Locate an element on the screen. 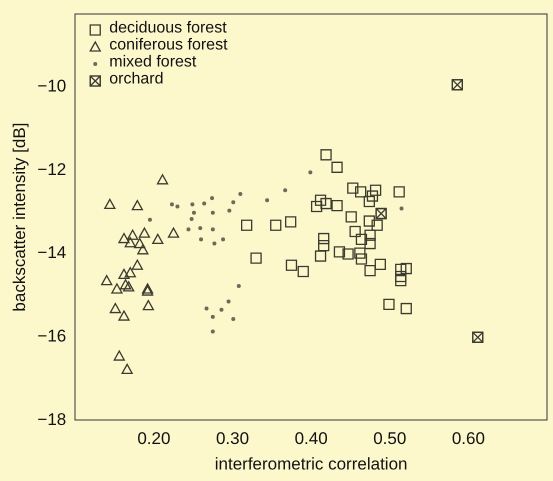  y-tick-label: −14 is located at coordinates (51, 252).